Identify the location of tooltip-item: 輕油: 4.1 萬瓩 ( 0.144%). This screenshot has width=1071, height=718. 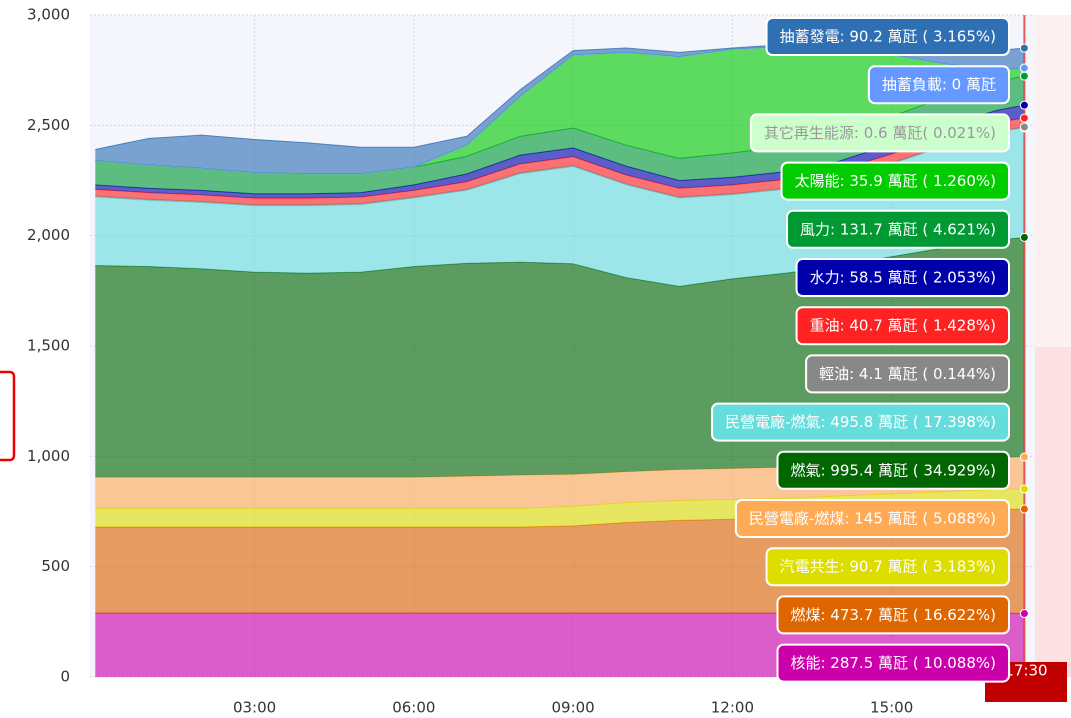
(907, 374).